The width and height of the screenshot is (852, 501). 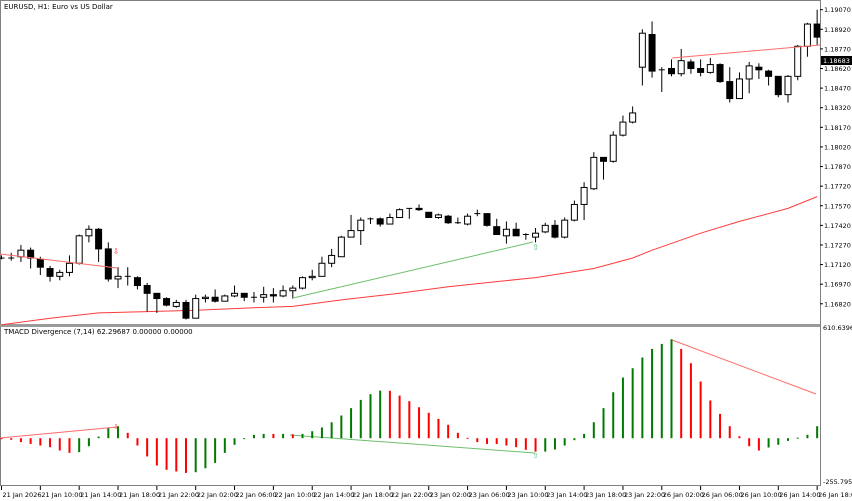 I want to click on price-axis-label: 1.18320, so click(x=837, y=108).